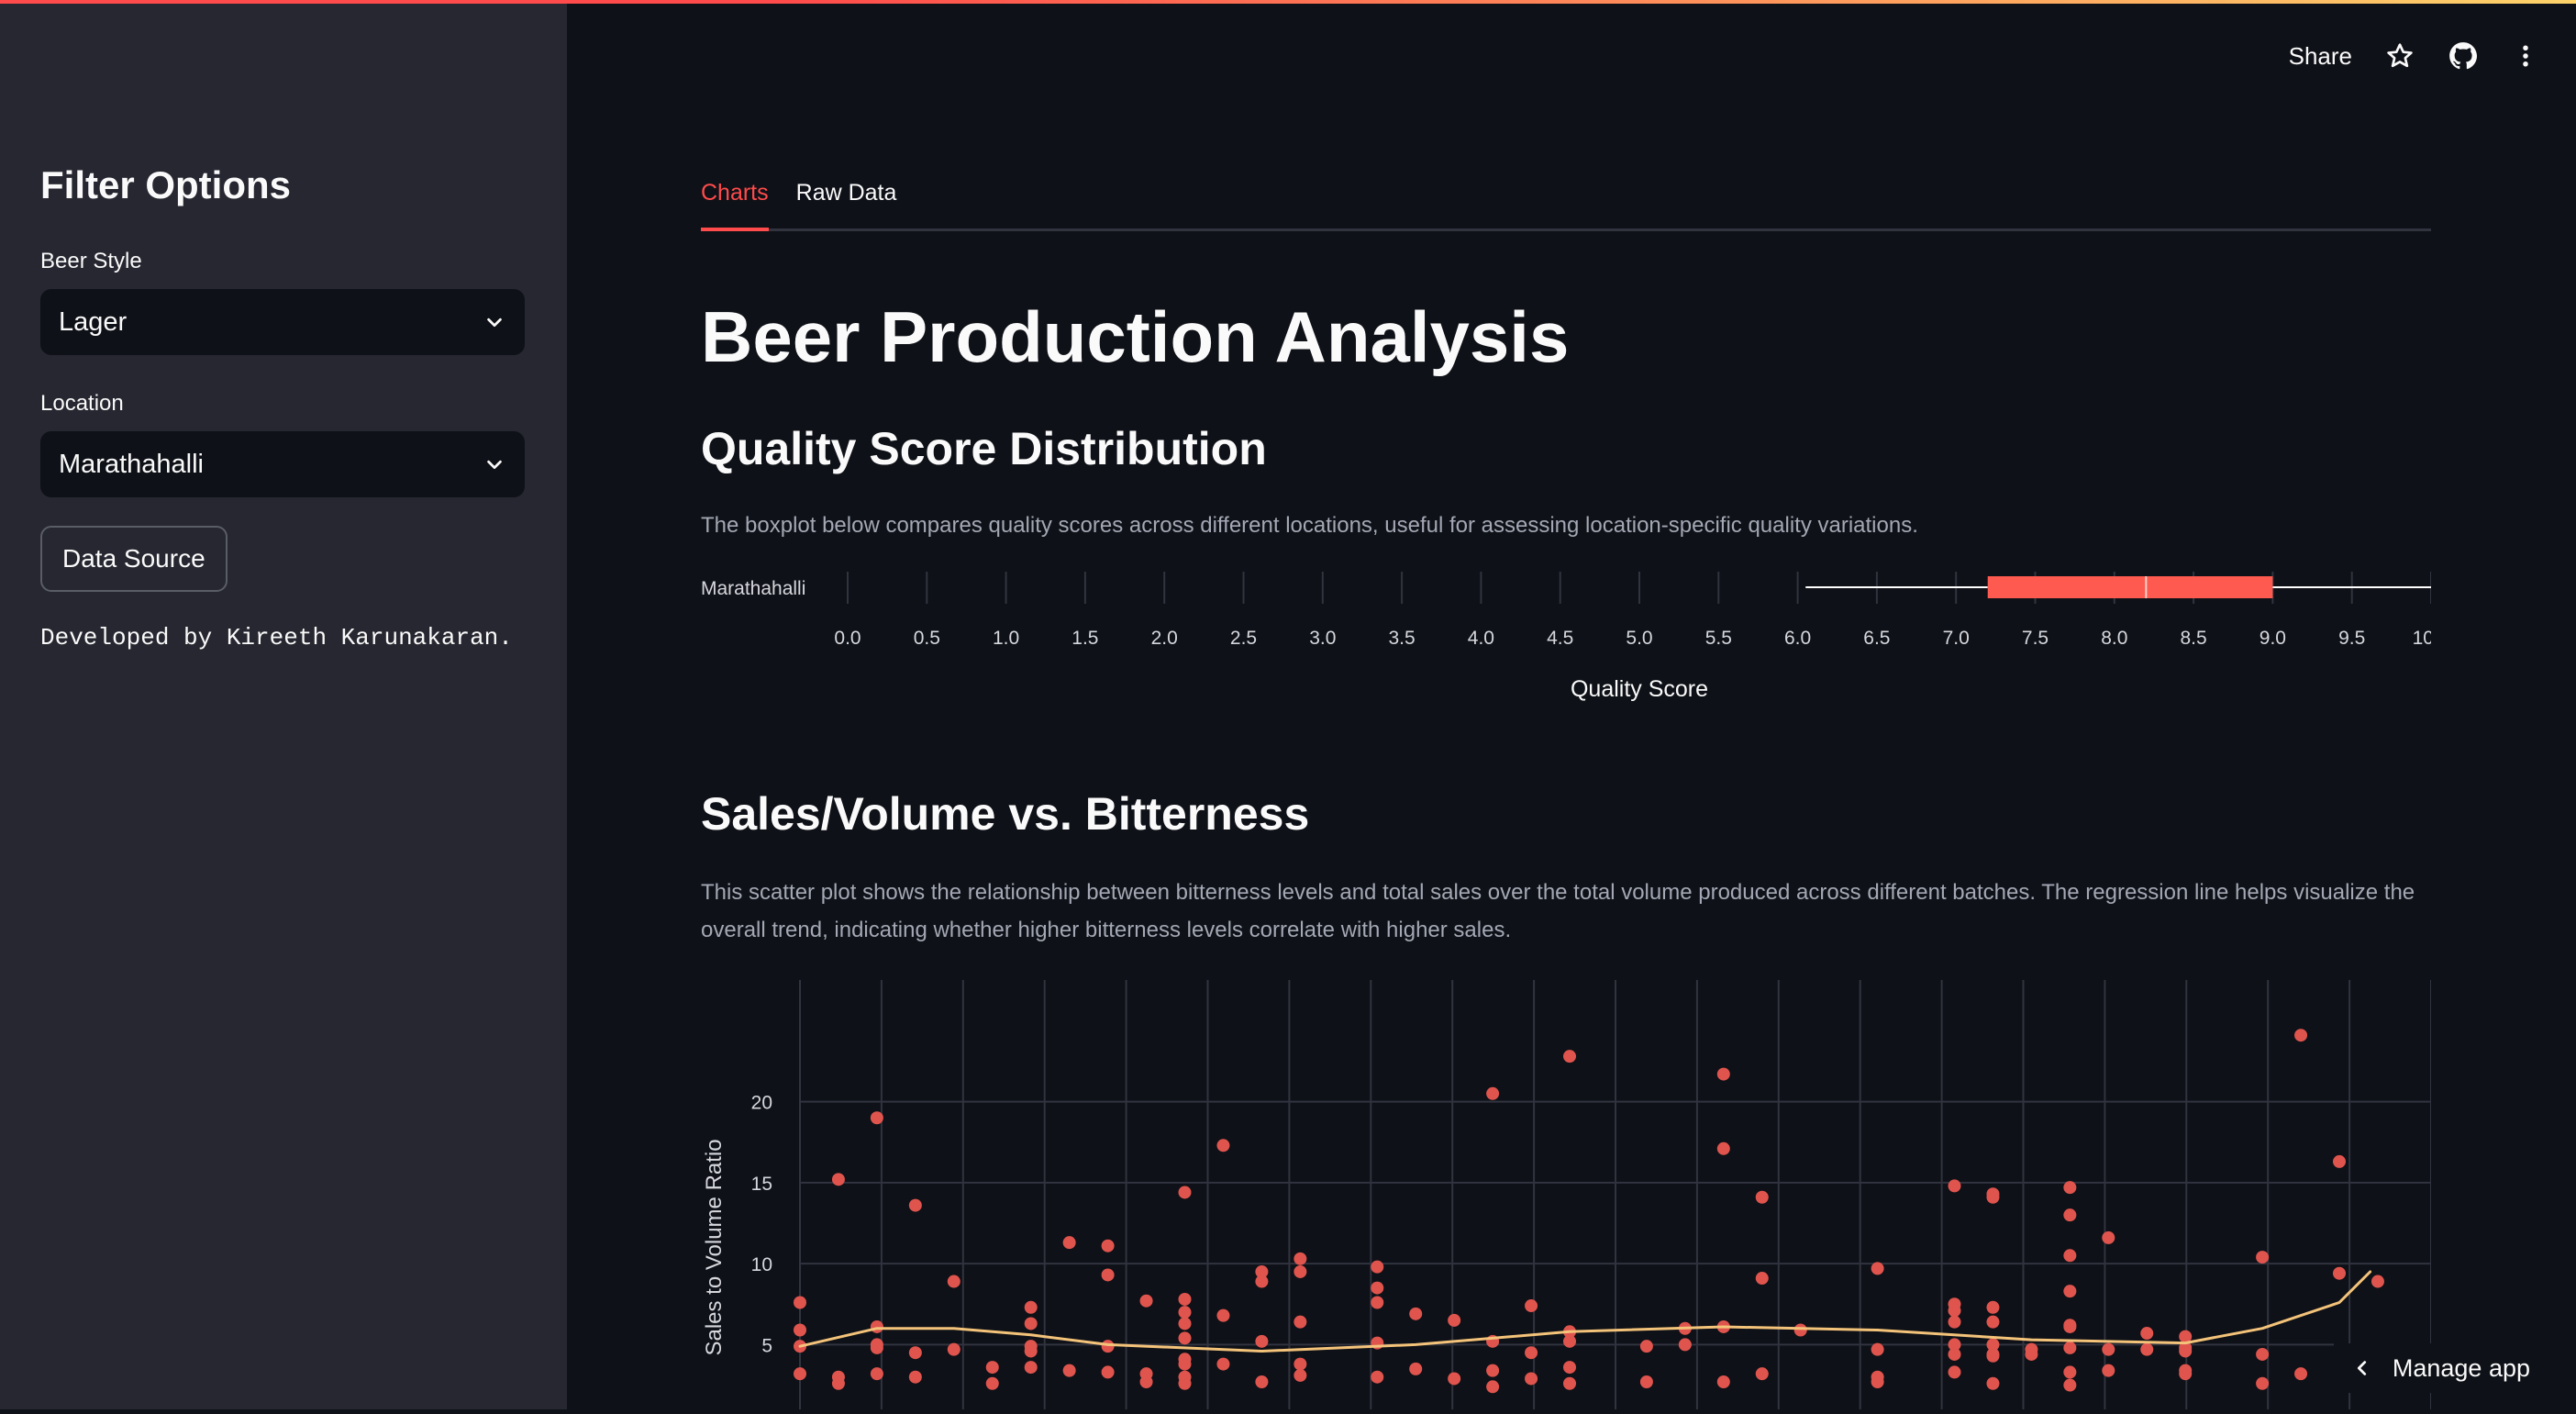 Image resolution: width=2576 pixels, height=1414 pixels. I want to click on beer-style-label: Beer Style, so click(91, 261).